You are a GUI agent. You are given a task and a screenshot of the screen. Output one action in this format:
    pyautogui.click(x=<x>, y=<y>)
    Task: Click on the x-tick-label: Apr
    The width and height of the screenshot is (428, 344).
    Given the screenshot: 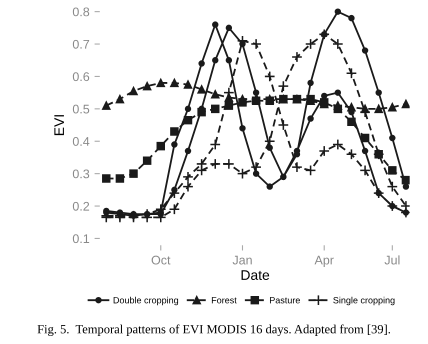 What is the action you would take?
    pyautogui.click(x=324, y=261)
    